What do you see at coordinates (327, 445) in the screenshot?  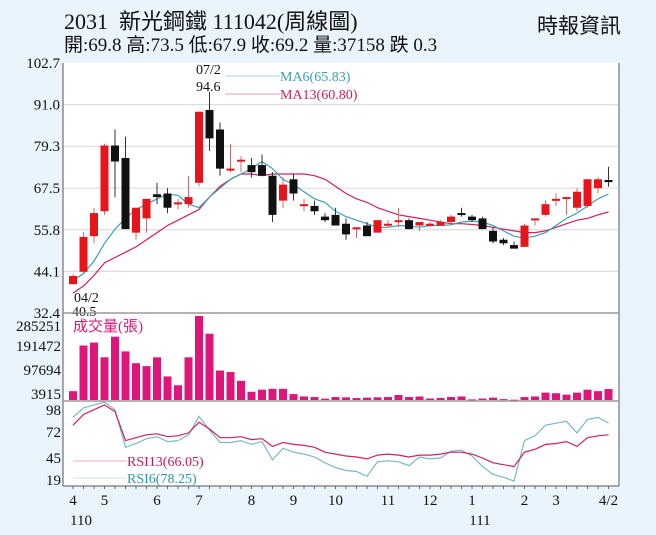 I see `rsi-lines: 98 72 45 19 RSI13(66.05) RSI6(78.25)` at bounding box center [327, 445].